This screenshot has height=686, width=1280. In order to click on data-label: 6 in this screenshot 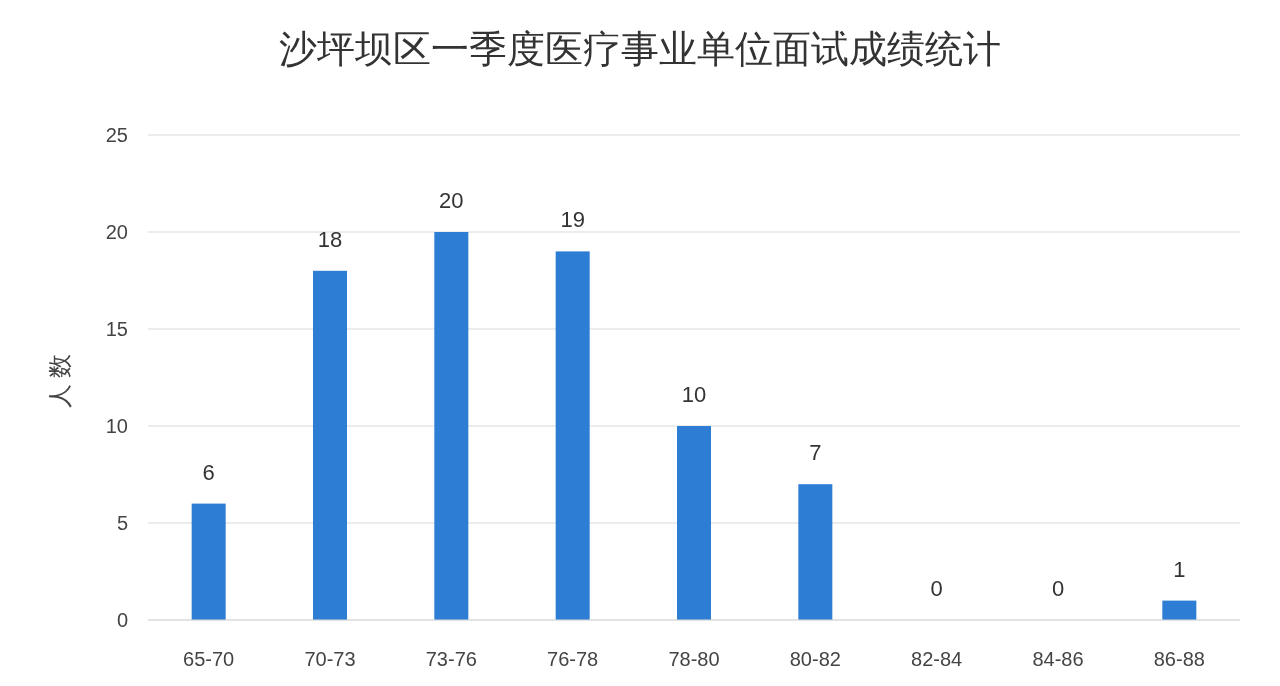, I will do `click(208, 472)`.